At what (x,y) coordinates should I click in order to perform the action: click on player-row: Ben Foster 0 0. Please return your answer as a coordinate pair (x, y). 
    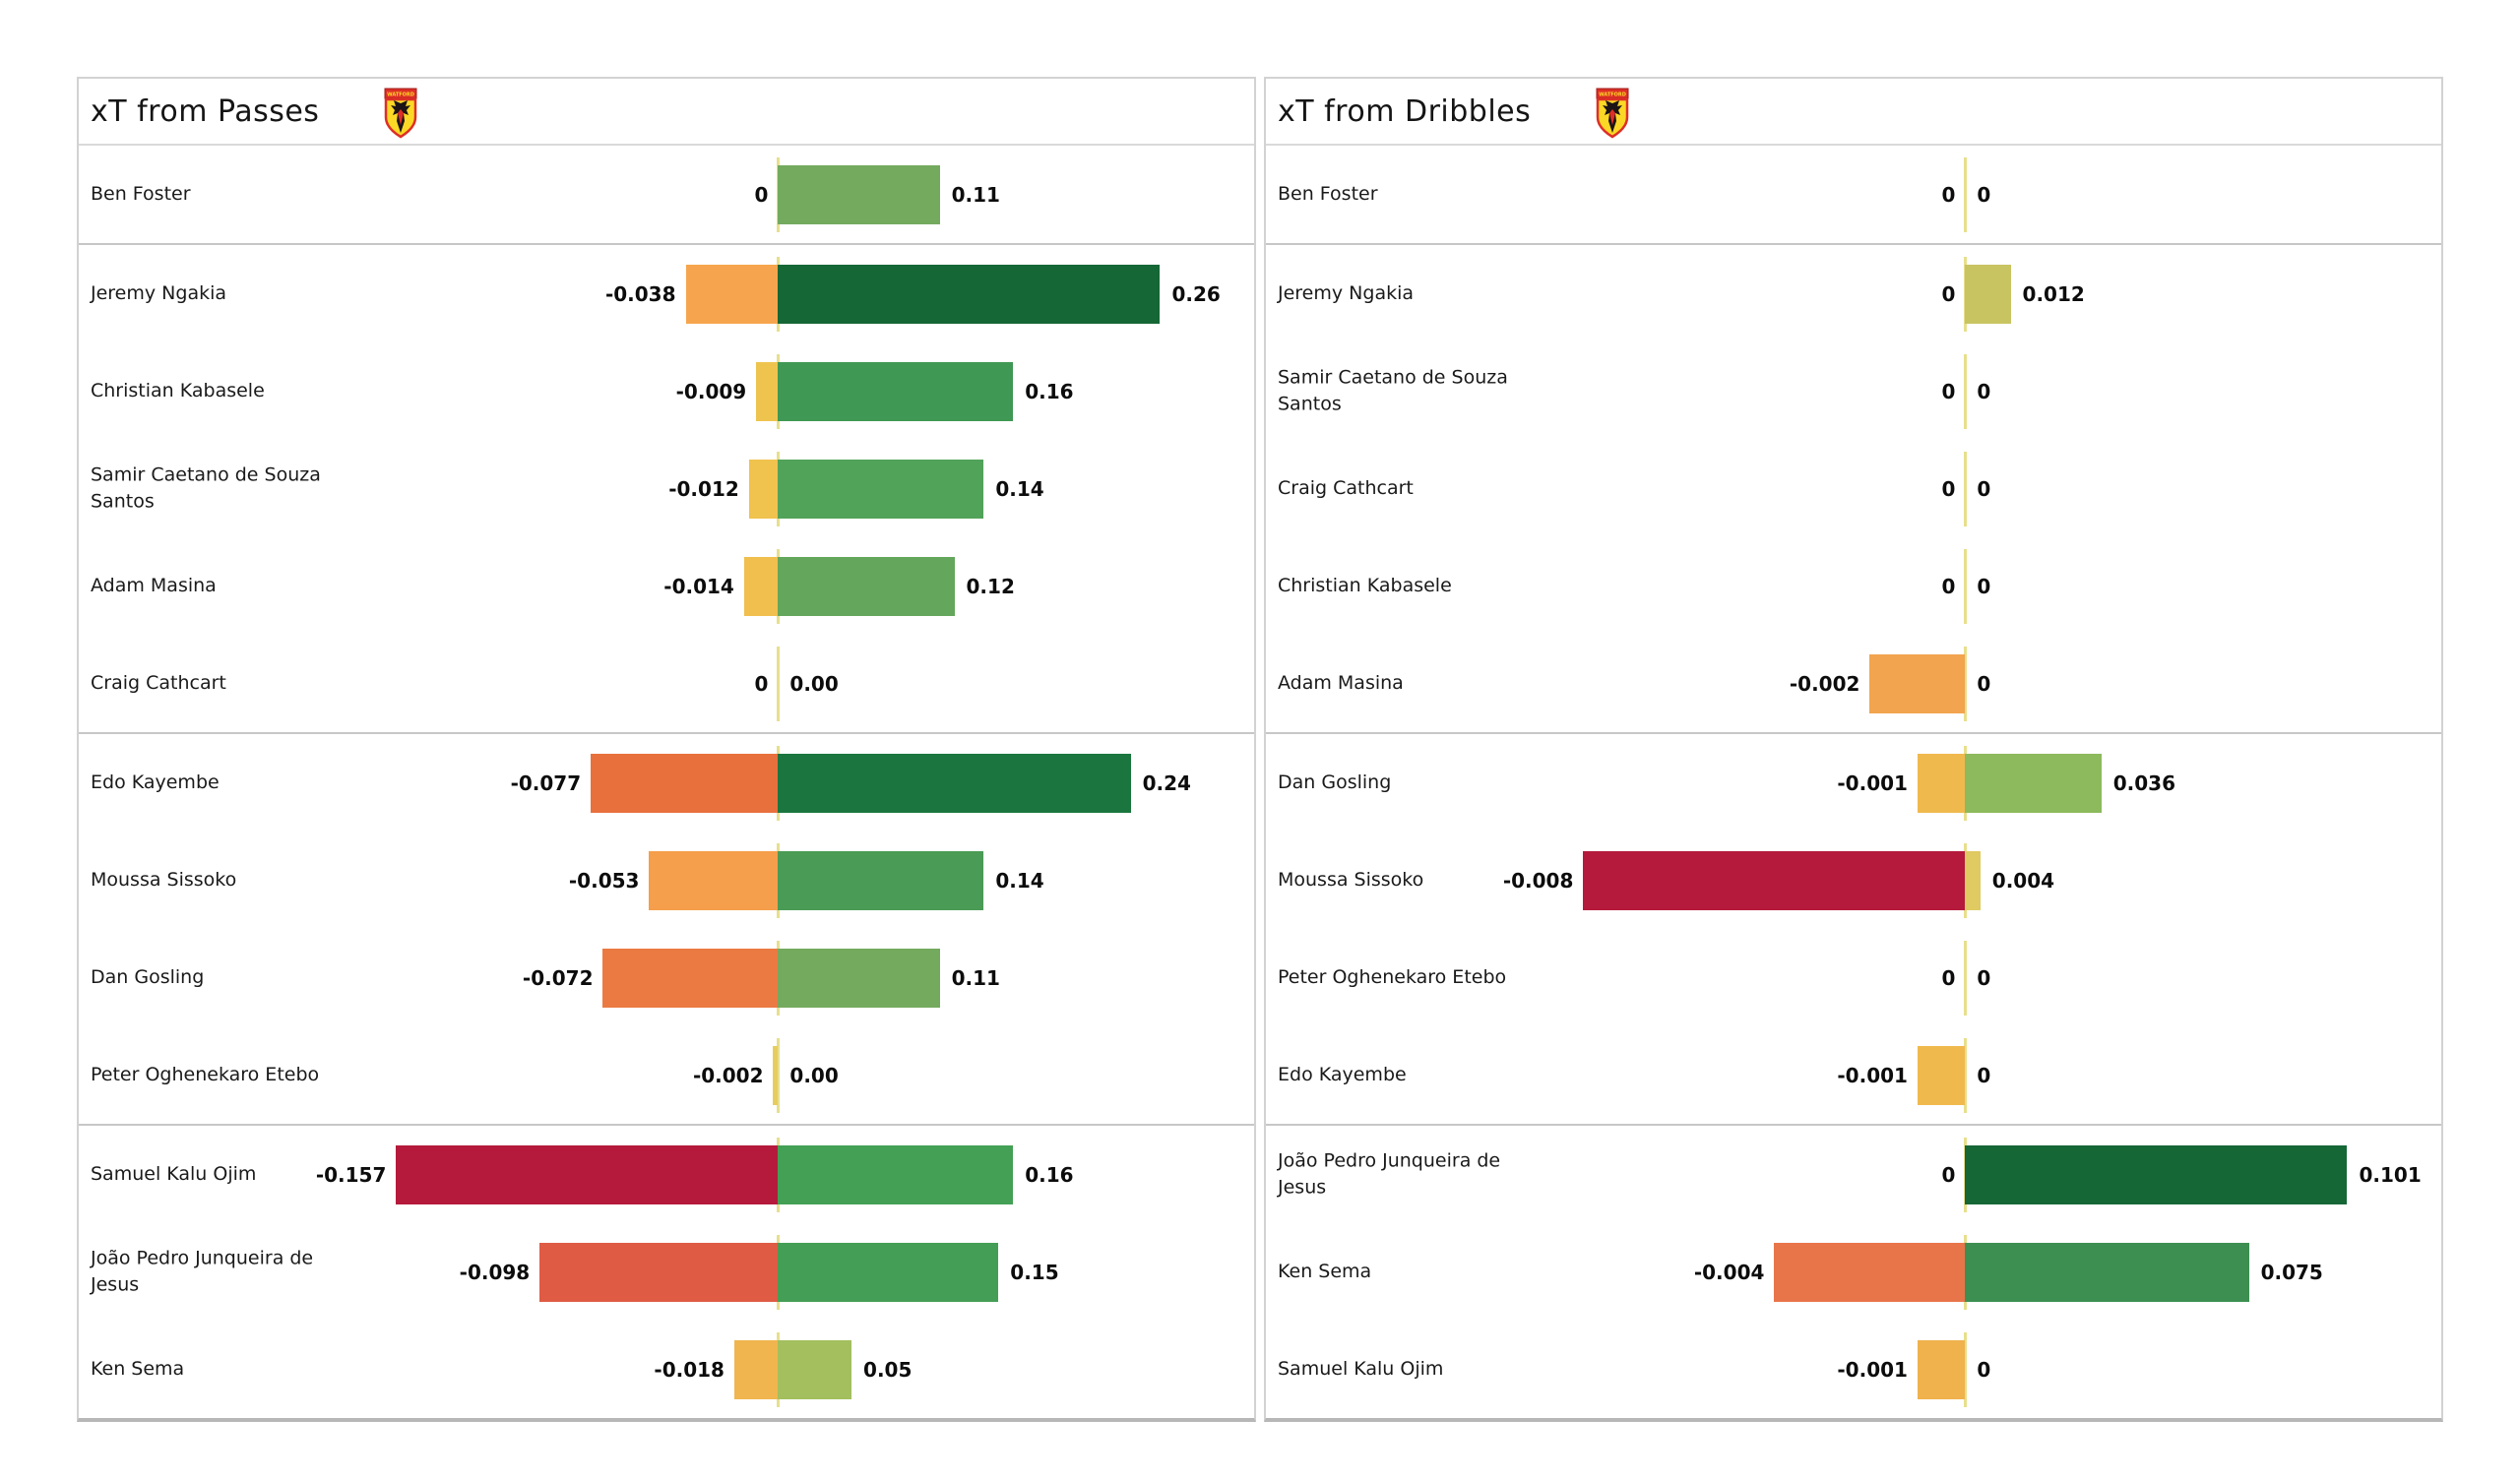
    Looking at the image, I should click on (1853, 194).